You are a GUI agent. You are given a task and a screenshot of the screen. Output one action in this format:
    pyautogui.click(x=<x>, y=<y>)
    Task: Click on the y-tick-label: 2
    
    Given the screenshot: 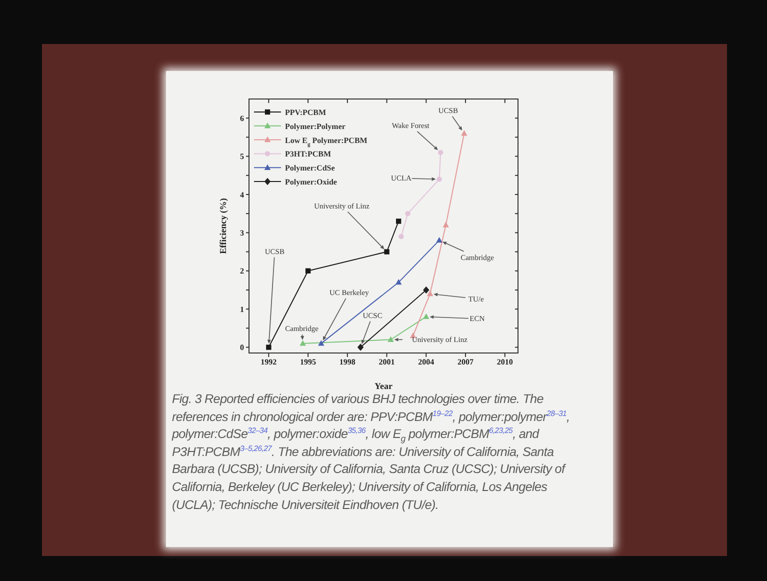 What is the action you would take?
    pyautogui.click(x=242, y=271)
    